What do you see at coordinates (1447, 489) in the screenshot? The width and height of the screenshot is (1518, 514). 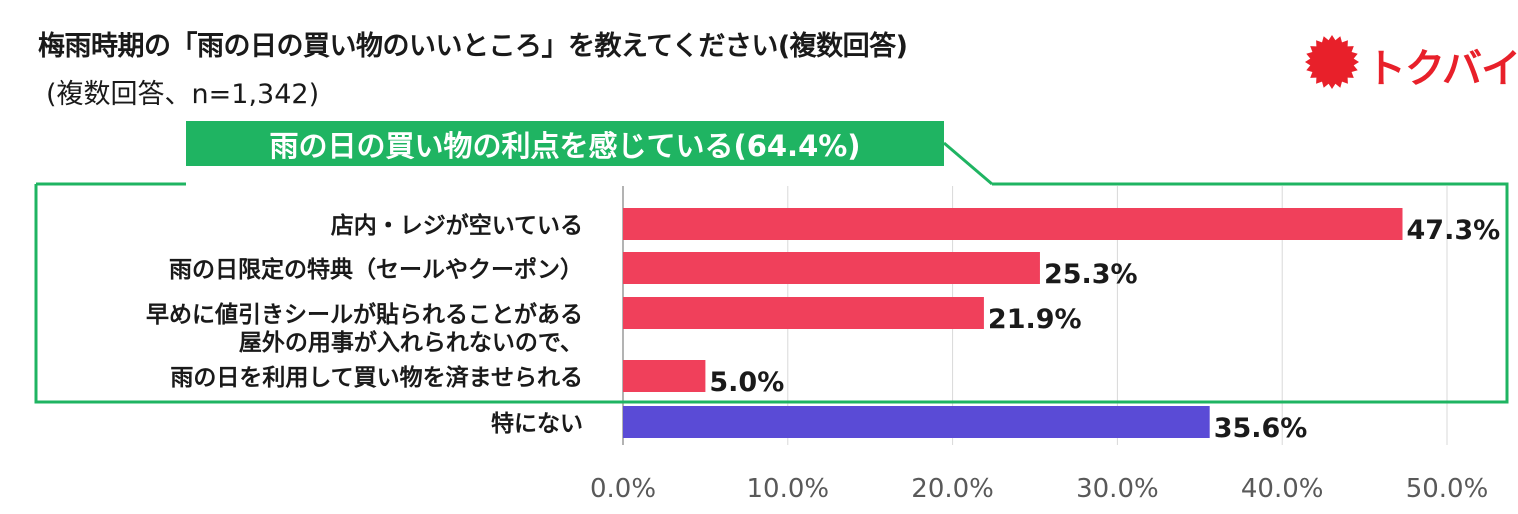 I see `x-tick-label: 50.0%` at bounding box center [1447, 489].